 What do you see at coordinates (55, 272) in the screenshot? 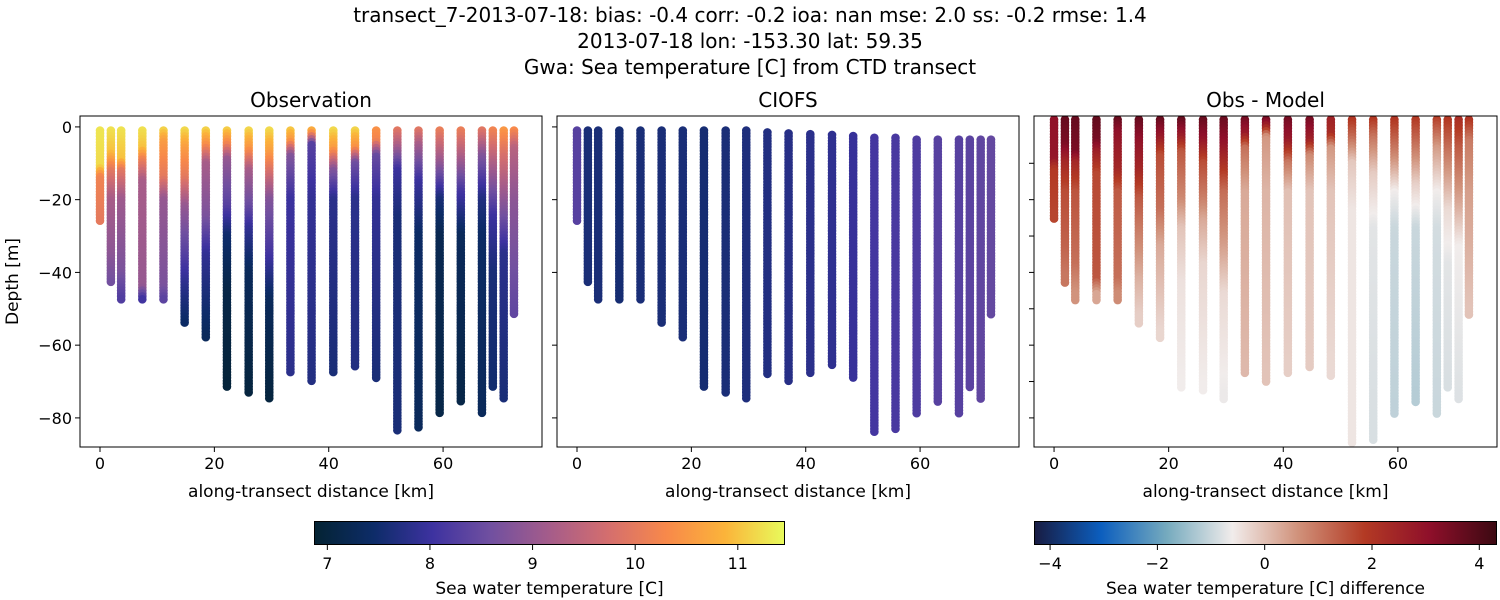
I see `y-tick-label: −40` at bounding box center [55, 272].